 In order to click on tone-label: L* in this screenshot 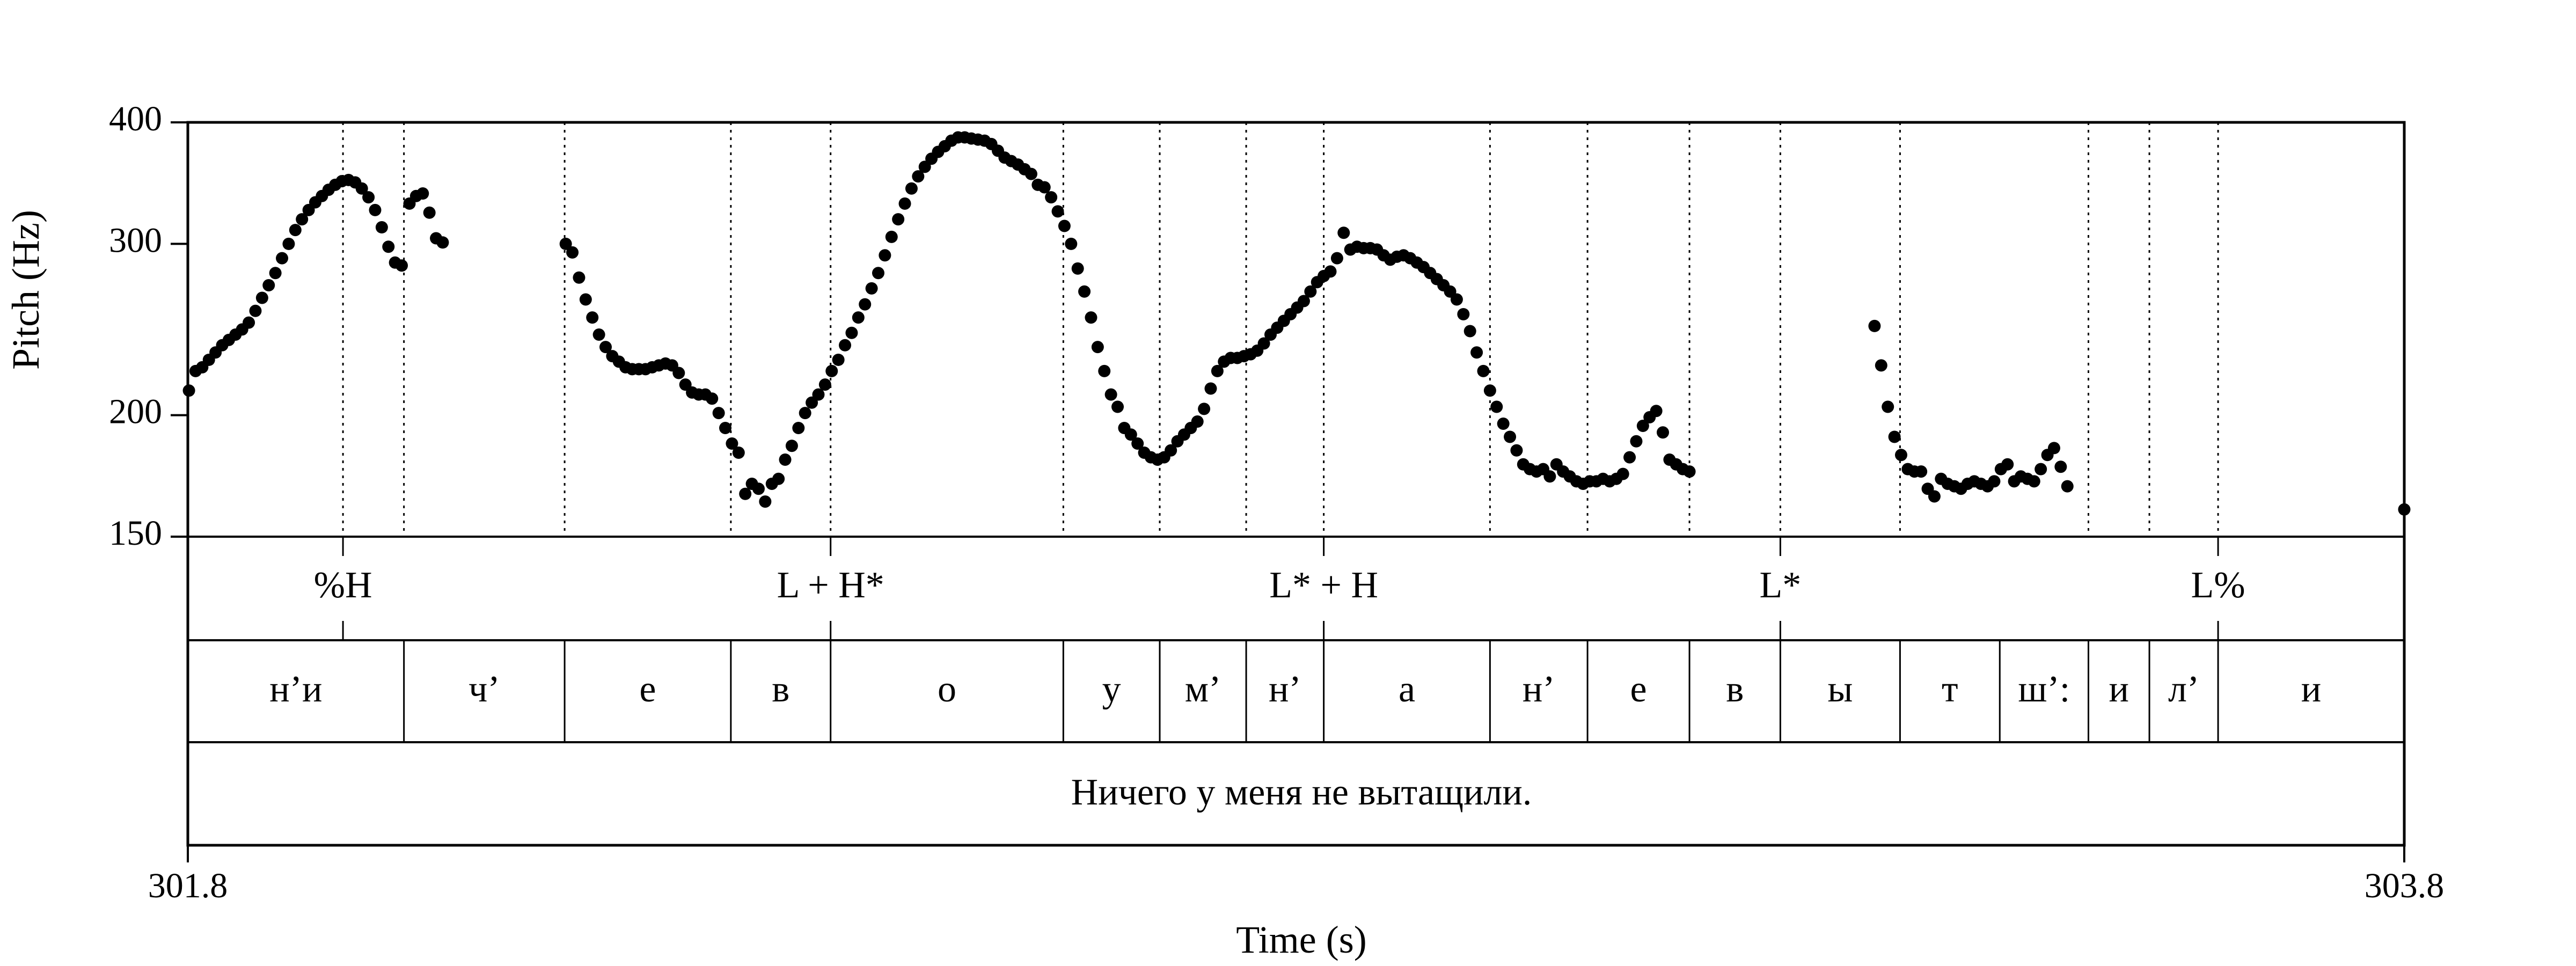, I will do `click(1781, 585)`.